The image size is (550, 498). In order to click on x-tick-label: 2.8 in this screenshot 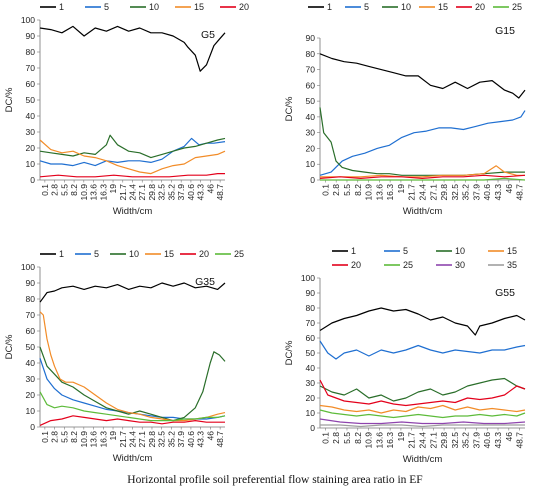, I will do `click(336, 438)`.